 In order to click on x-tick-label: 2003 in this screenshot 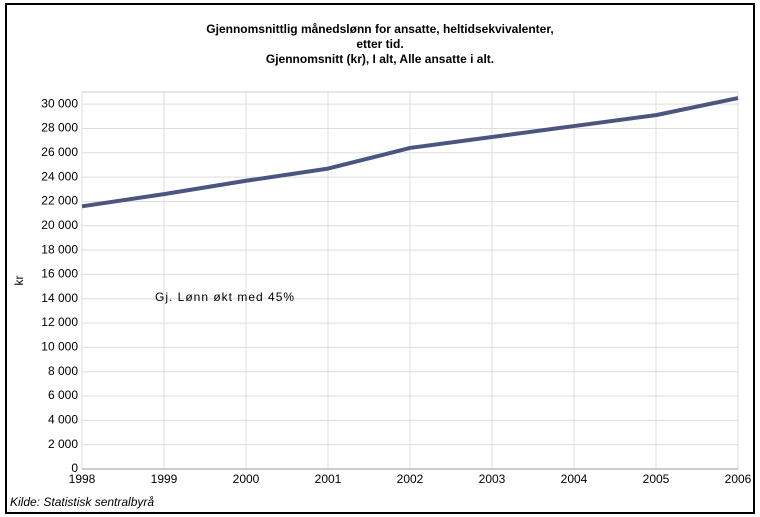, I will do `click(492, 479)`.